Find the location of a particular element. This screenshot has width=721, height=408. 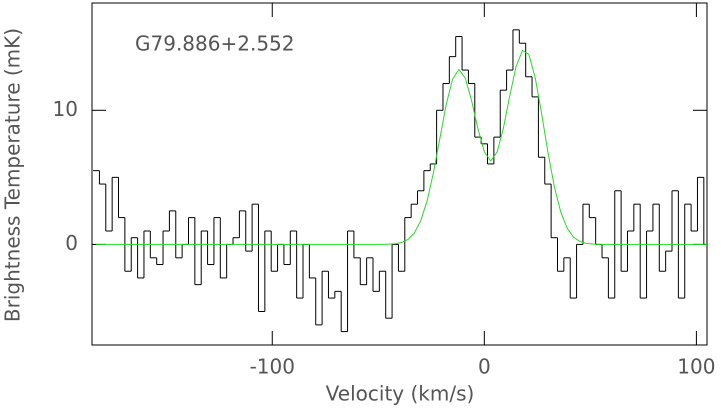

x-tick-label: 0 is located at coordinates (484, 367).